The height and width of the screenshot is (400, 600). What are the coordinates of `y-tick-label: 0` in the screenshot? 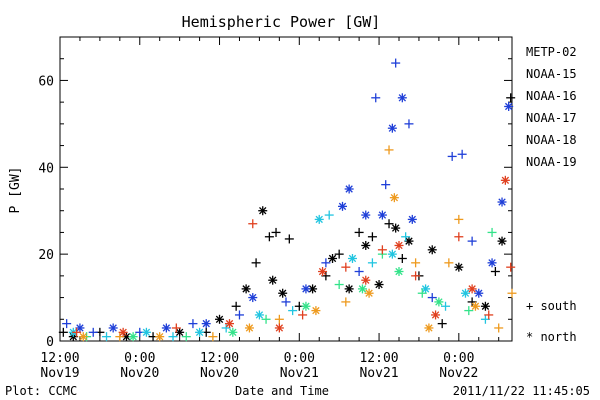 It's located at (50, 342).